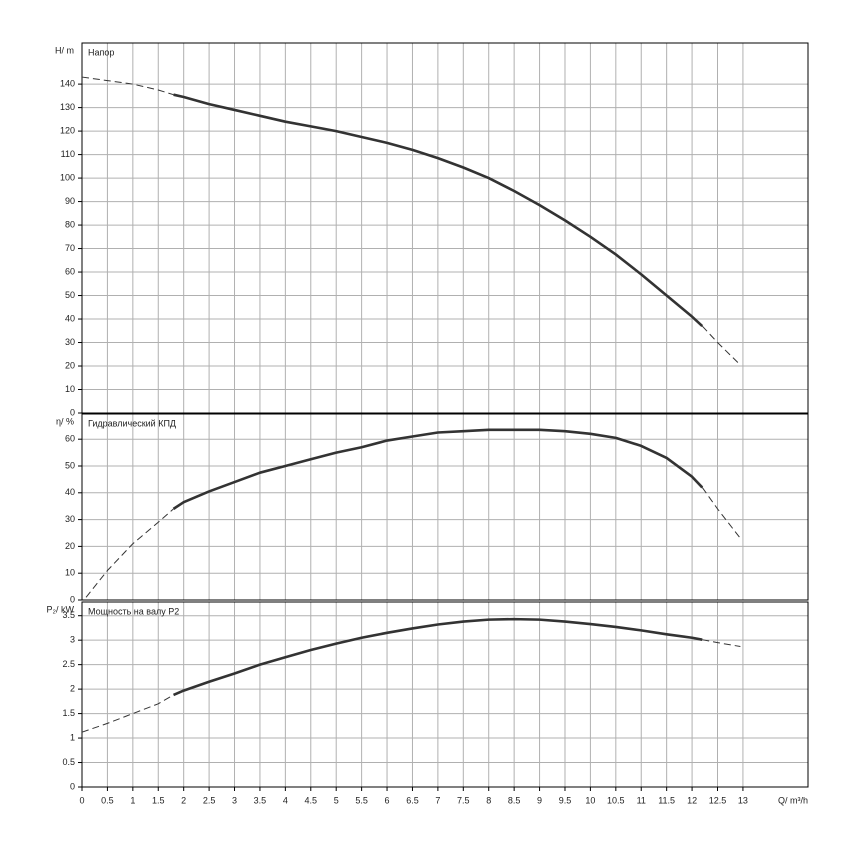 The width and height of the screenshot is (850, 850). Describe the element at coordinates (285, 800) in the screenshot. I see `x-tick-label: 4` at that location.